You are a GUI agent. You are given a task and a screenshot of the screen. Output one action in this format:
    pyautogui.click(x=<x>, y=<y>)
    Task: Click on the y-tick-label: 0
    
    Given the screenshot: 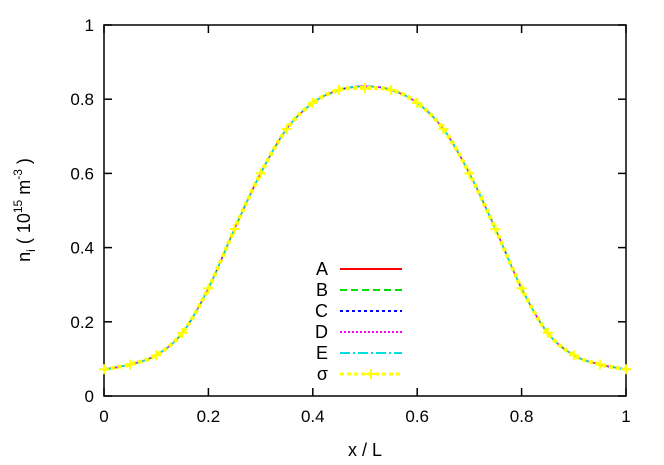 What is the action you would take?
    pyautogui.click(x=89, y=396)
    